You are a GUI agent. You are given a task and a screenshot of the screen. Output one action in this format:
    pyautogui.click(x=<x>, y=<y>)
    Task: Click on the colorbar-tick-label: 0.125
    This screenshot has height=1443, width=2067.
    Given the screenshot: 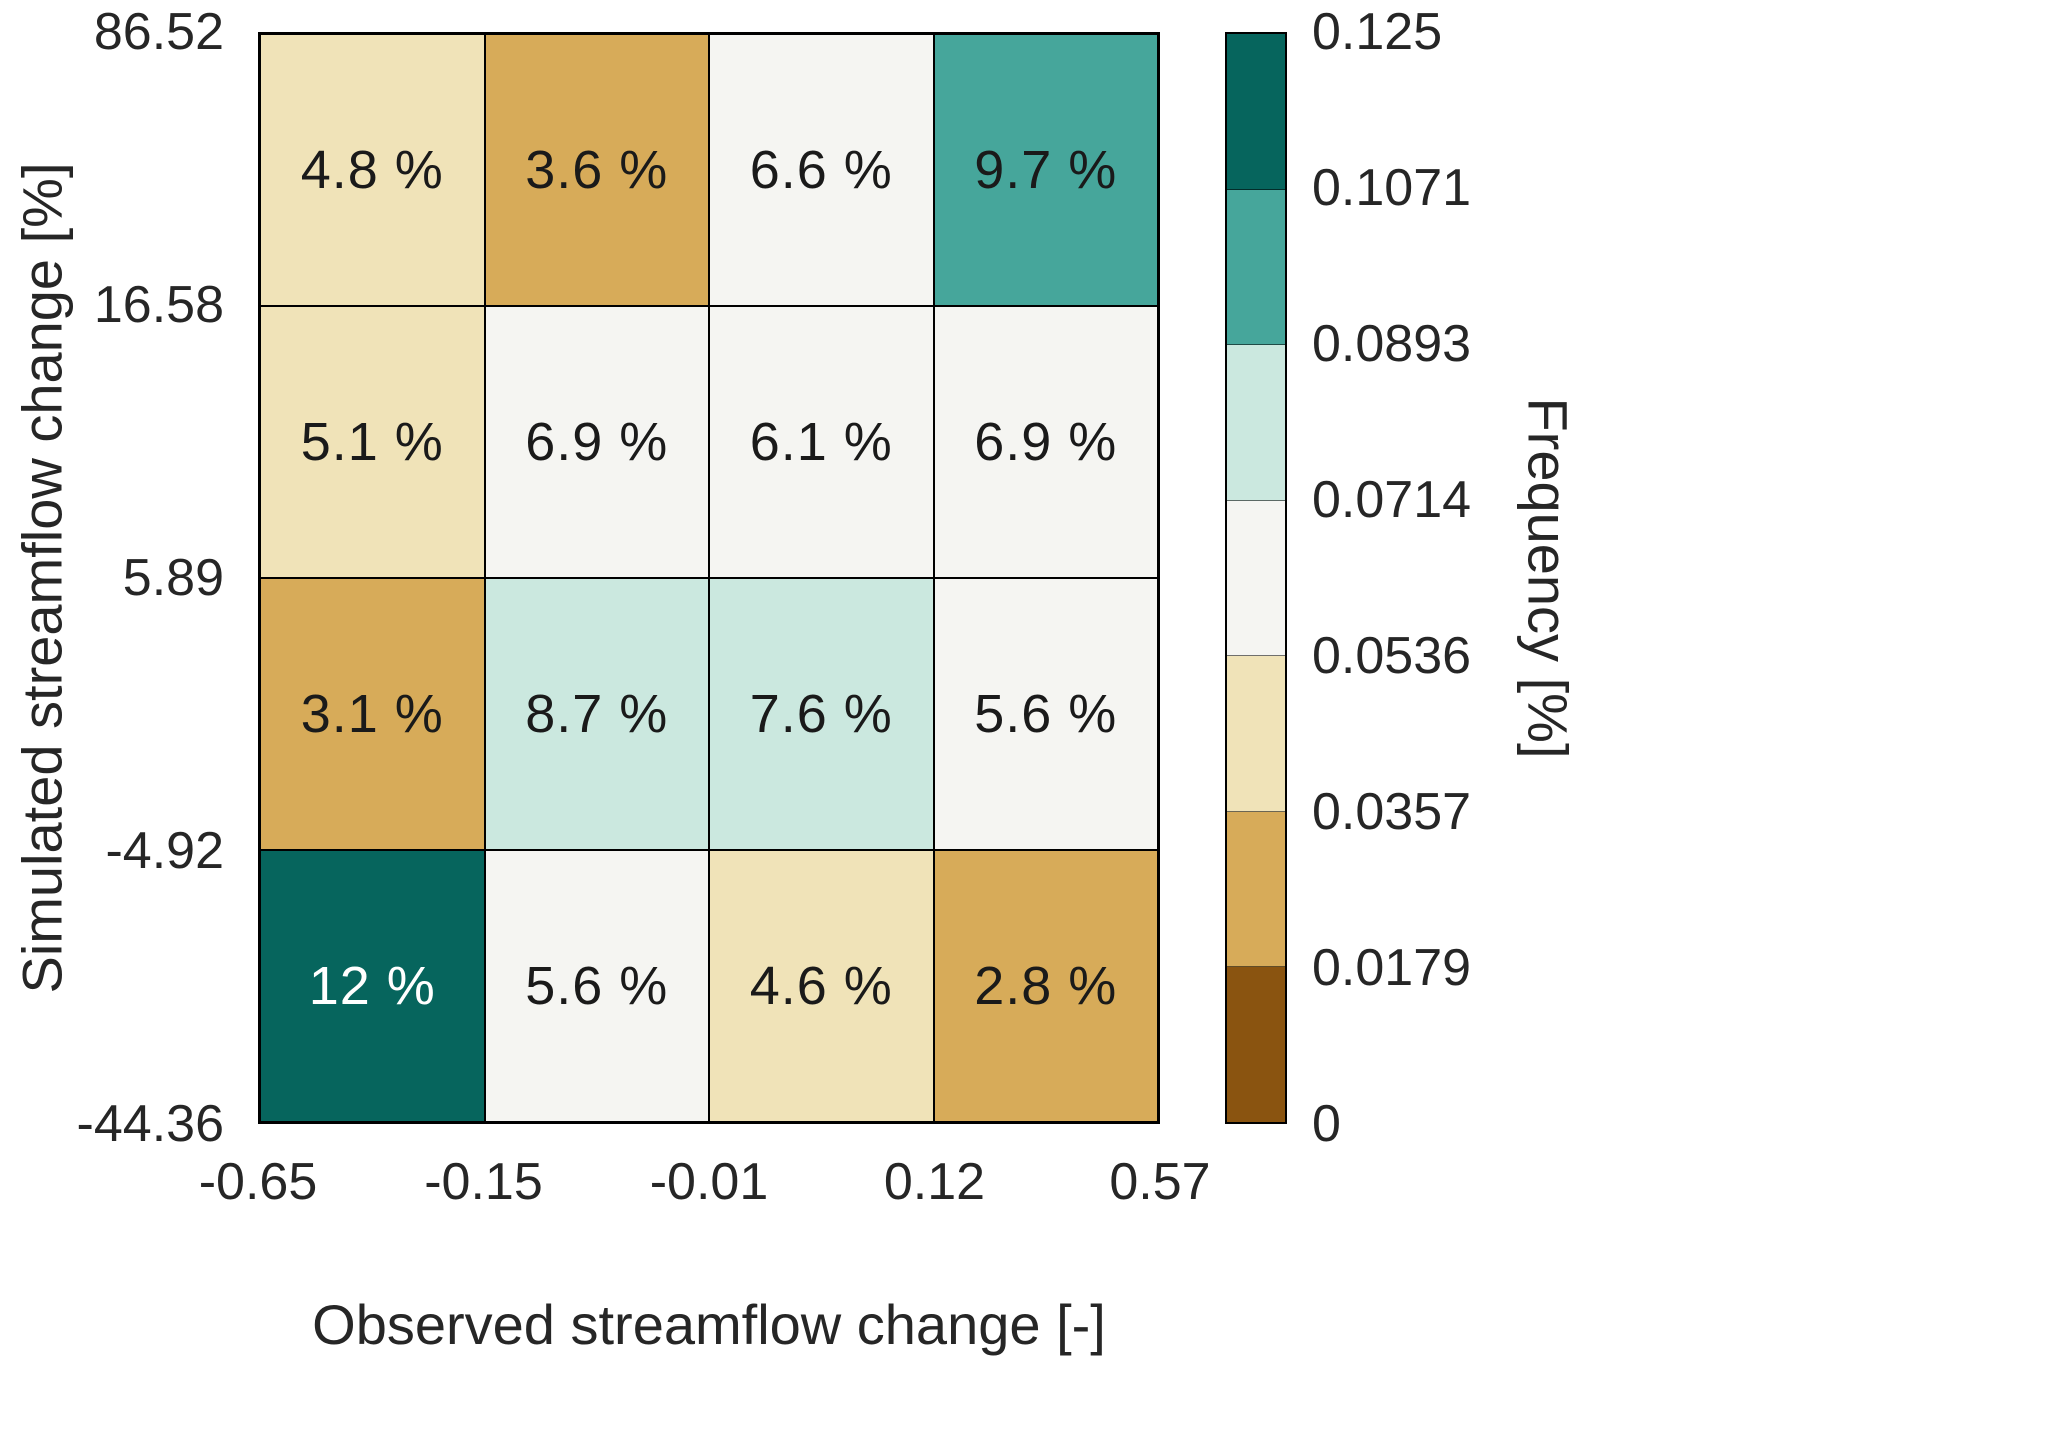 What is the action you would take?
    pyautogui.click(x=1377, y=32)
    